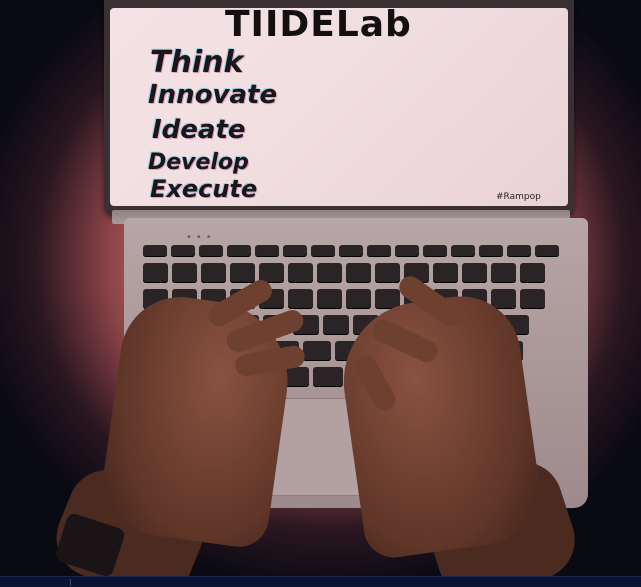 This screenshot has width=641, height=587. I want to click on status-lights: •••, so click(201, 237).